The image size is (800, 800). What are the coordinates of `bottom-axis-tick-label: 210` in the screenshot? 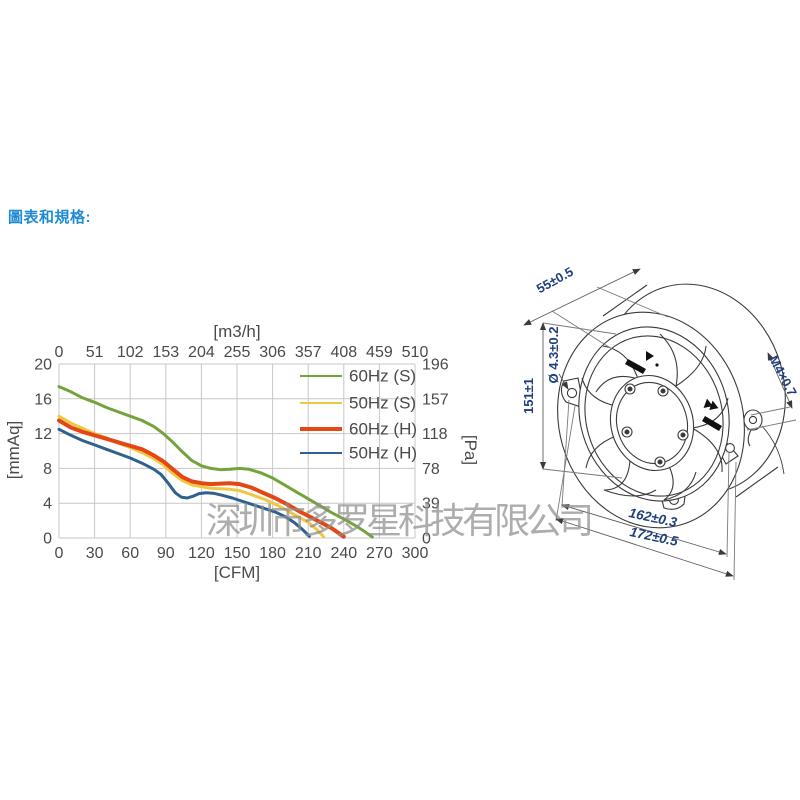 It's located at (308, 553).